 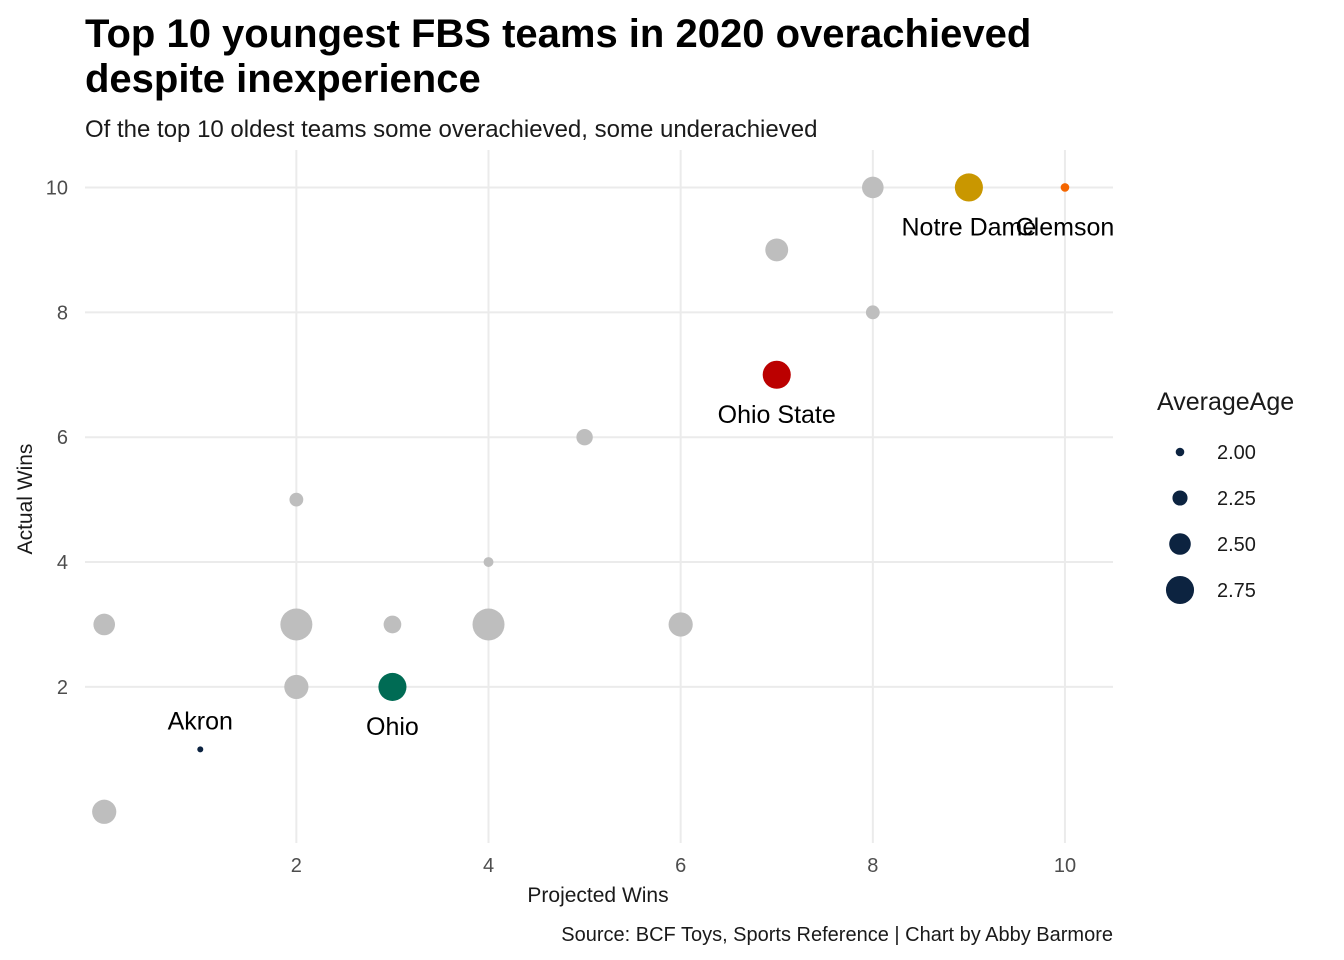 What do you see at coordinates (25, 499) in the screenshot?
I see `y-axis-title: Actual Wins` at bounding box center [25, 499].